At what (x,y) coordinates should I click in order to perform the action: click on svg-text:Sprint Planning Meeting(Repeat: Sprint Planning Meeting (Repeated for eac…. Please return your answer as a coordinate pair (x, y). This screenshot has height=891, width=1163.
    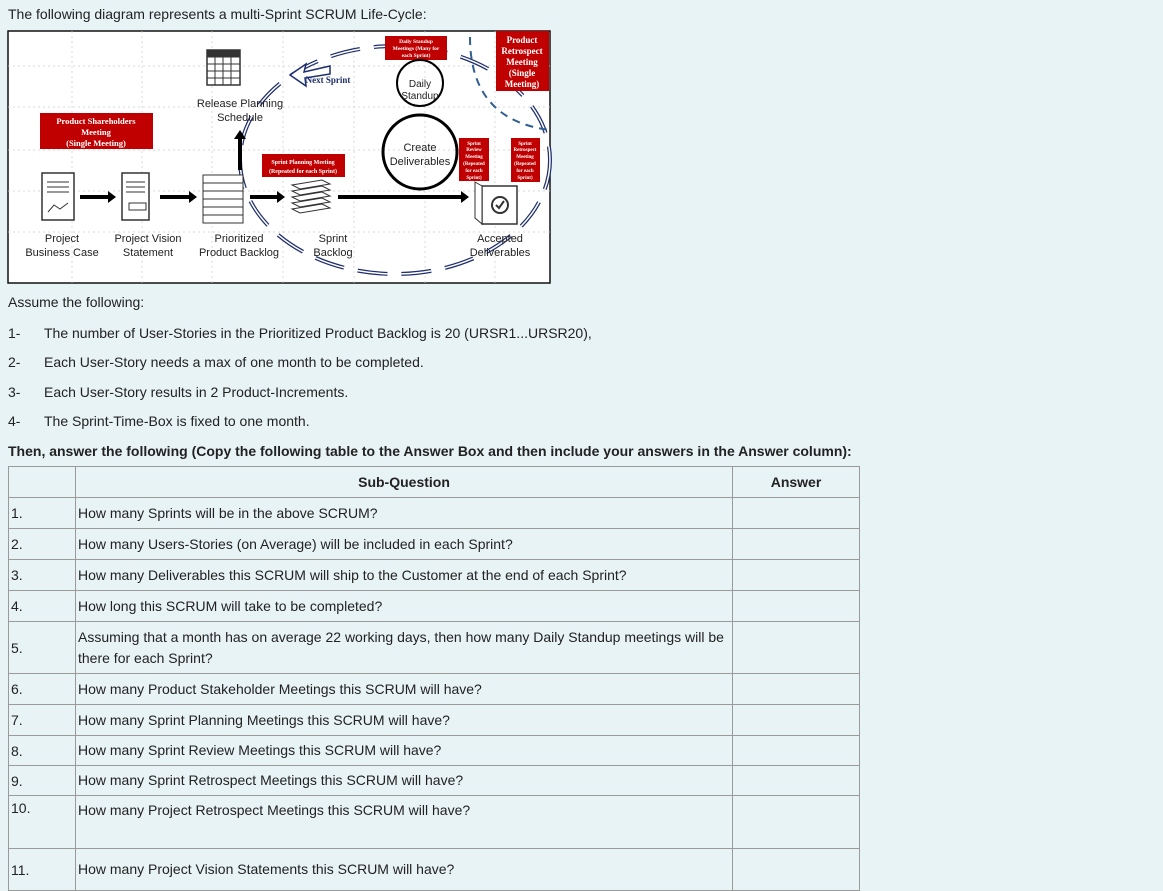
    Looking at the image, I should click on (303, 167).